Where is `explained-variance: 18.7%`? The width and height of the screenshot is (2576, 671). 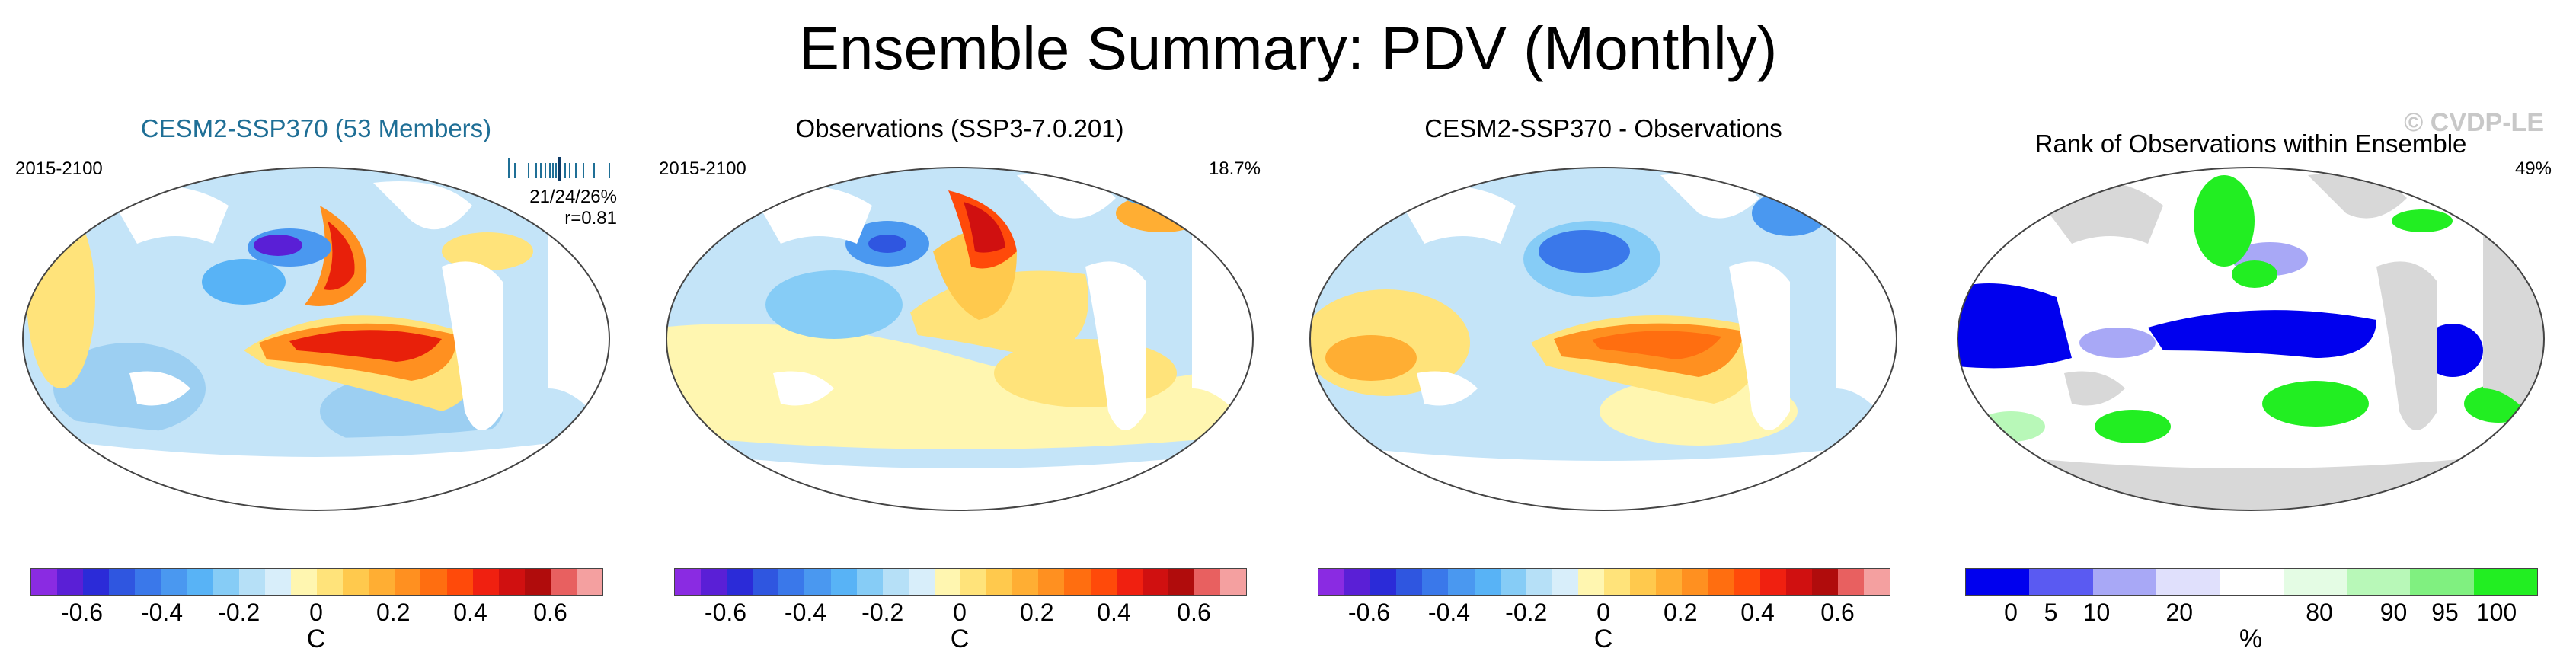 explained-variance: 18.7% is located at coordinates (1234, 168).